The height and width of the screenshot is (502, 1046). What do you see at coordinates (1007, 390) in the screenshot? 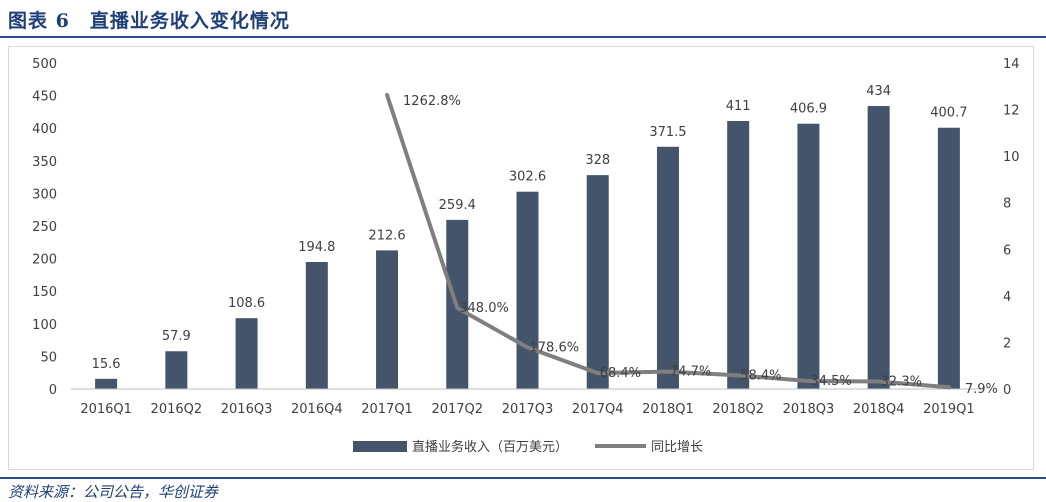
I see `y-right-tick-label: 0` at bounding box center [1007, 390].